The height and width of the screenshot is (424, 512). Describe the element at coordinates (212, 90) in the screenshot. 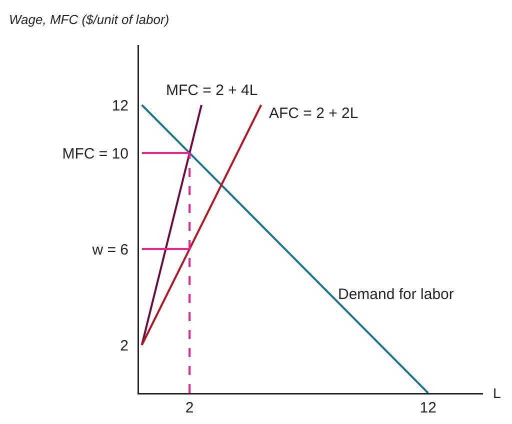

I see `annotation: MFC = 2 + 4L` at that location.